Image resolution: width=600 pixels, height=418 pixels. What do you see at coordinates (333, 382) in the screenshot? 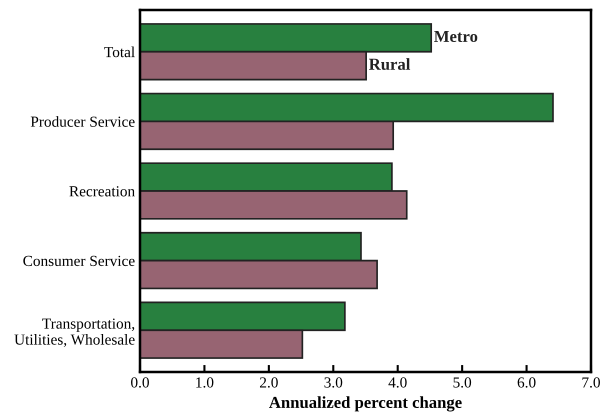
I see `x-tick-label: 3.0` at bounding box center [333, 382].